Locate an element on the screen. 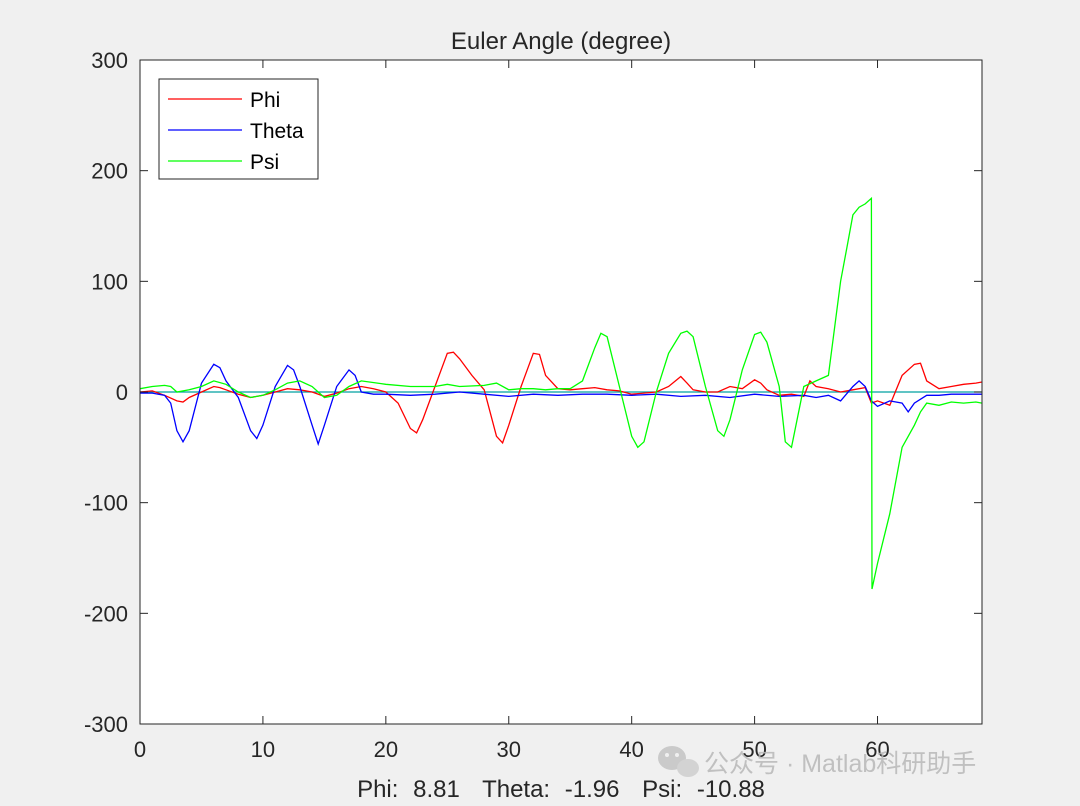 Image resolution: width=1080 pixels, height=806 pixels. legend-label-theta: Theta is located at coordinates (277, 131).